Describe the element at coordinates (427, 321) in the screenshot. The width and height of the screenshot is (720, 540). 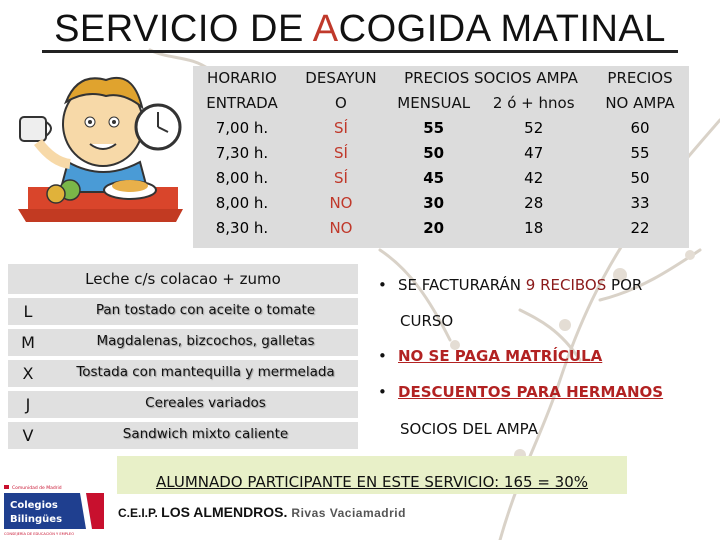
I see `bullet-recibos-line2: CURSO` at that location.